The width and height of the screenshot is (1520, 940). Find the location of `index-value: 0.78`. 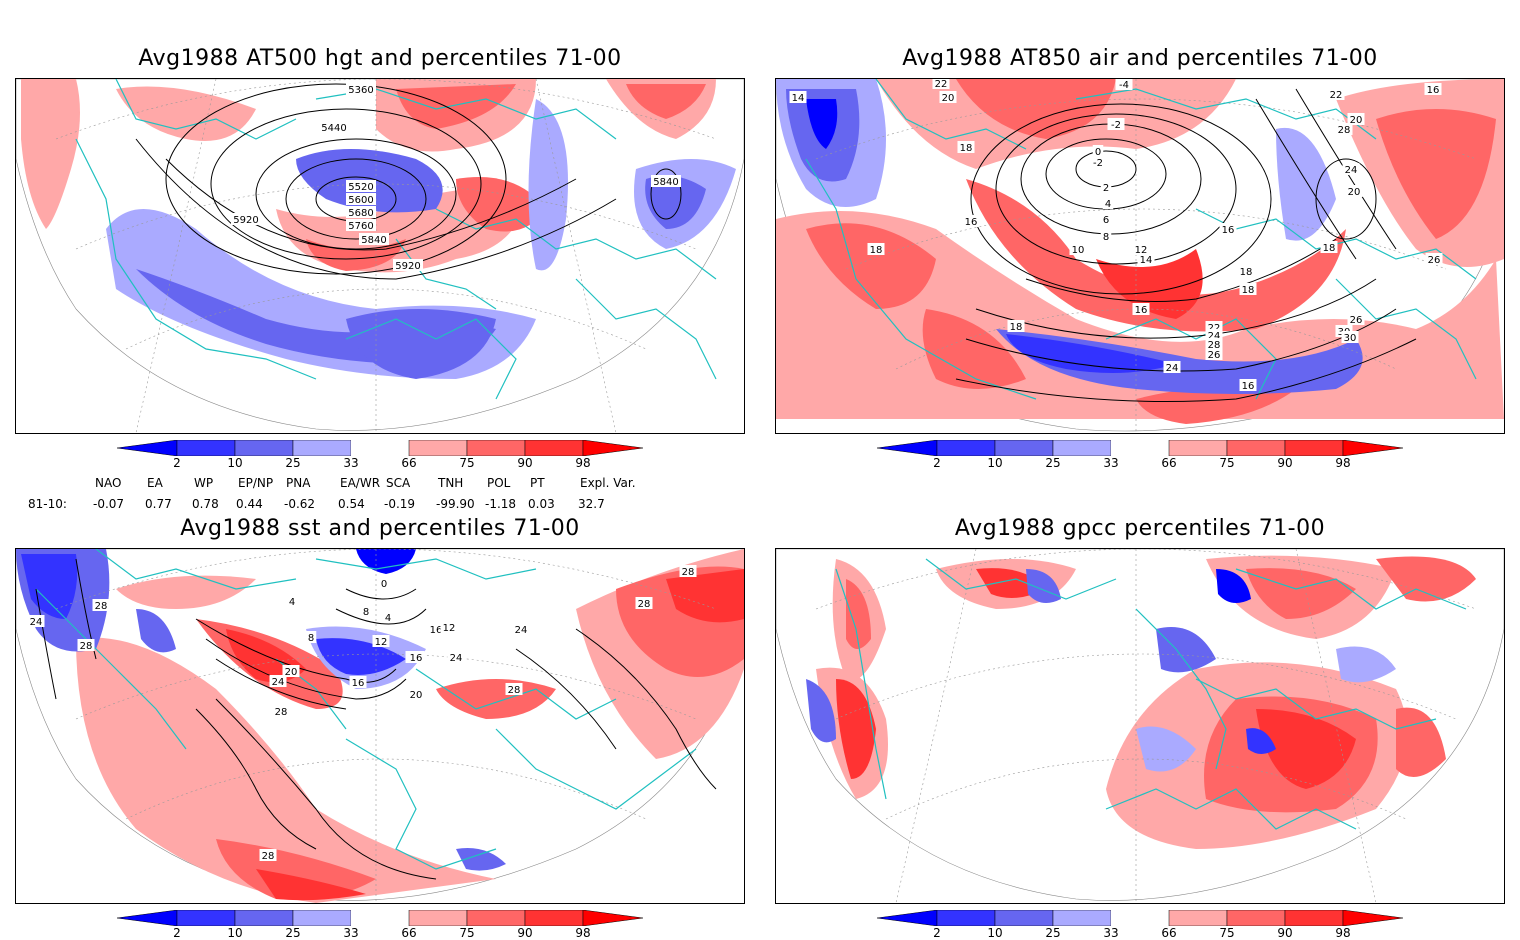

index-value: 0.78 is located at coordinates (205, 504).